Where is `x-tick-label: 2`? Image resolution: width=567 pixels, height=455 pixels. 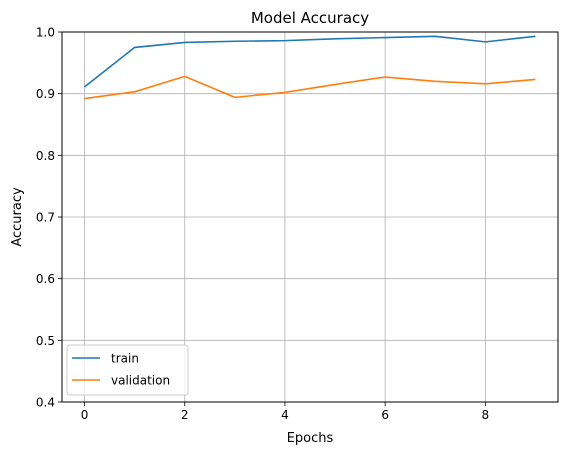
x-tick-label: 2 is located at coordinates (185, 415).